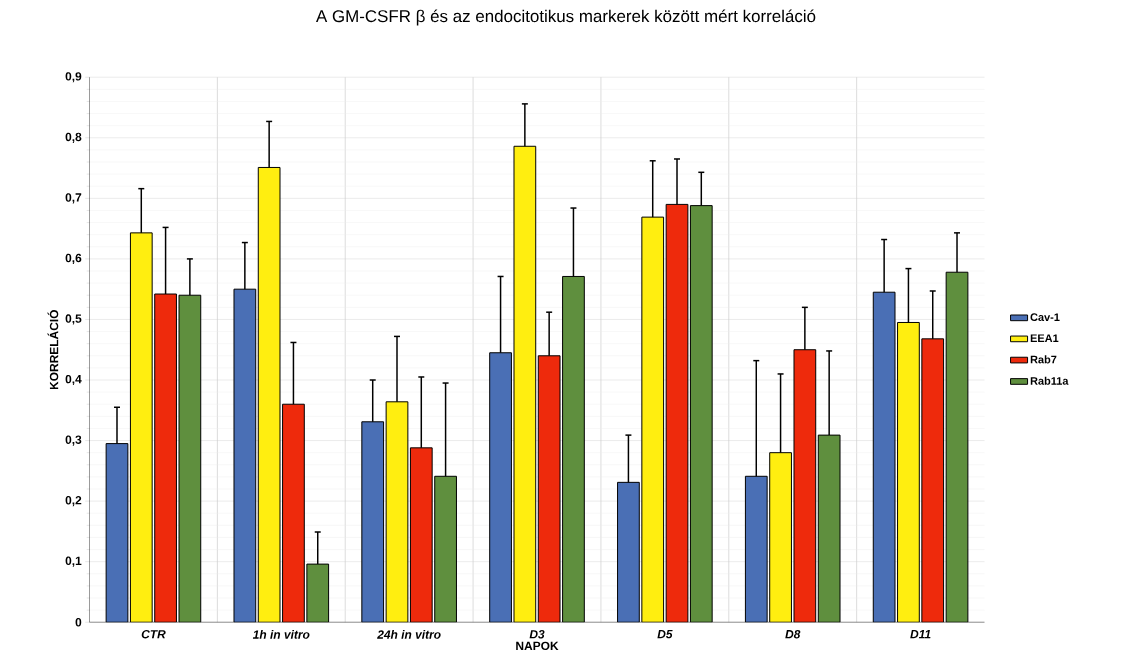 The height and width of the screenshot is (661, 1133). What do you see at coordinates (565, 17) in the screenshot?
I see `chart-title: A GM-CSFR β és az endocitotikus markerek között mért korreláció` at bounding box center [565, 17].